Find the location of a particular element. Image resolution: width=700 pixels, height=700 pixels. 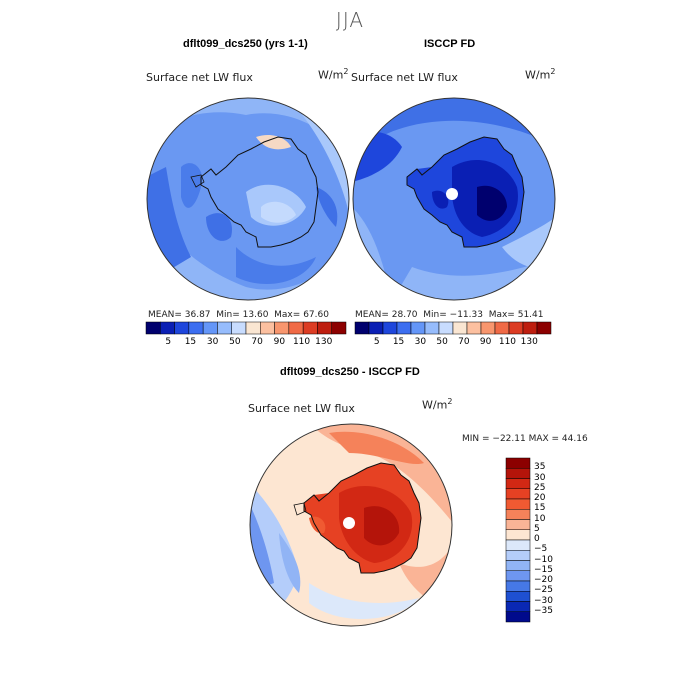

panel-2-map is located at coordinates (454, 199).